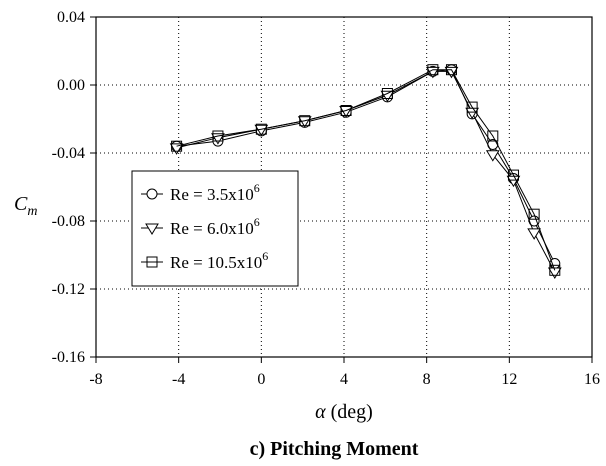  I want to click on y-tick-label: 0.00, so click(71, 85).